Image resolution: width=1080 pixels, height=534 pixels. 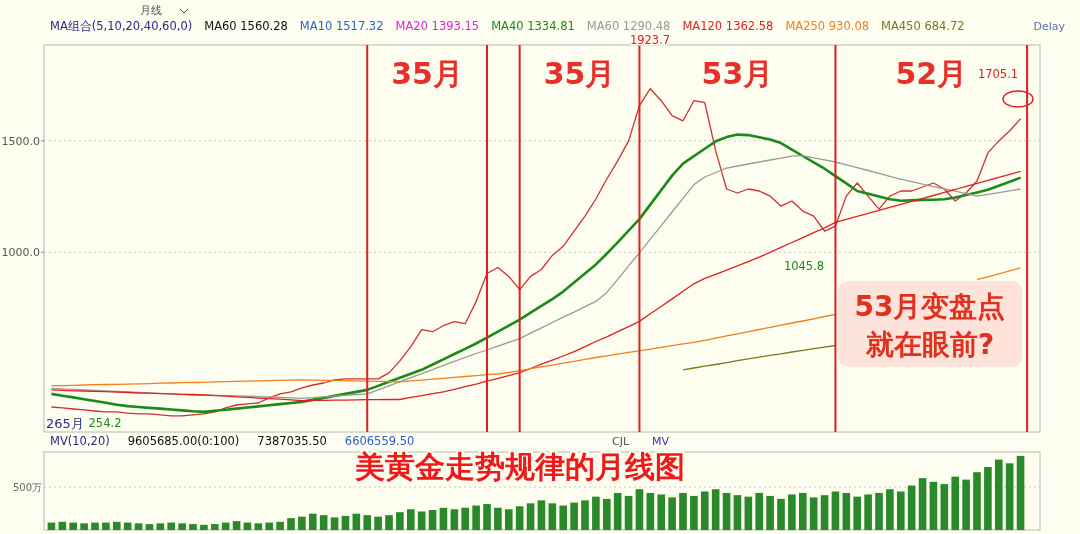 I want to click on annotation: 就在眼前?, so click(x=929, y=344).